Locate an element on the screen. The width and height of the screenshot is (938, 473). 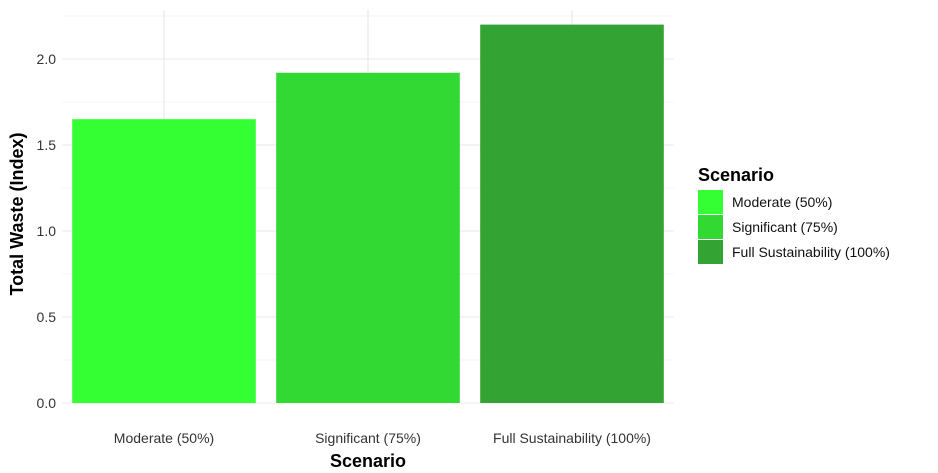
y-axis-ticks: 0.0 0.5 1.0 1.5 2.0 is located at coordinates (47, 231).